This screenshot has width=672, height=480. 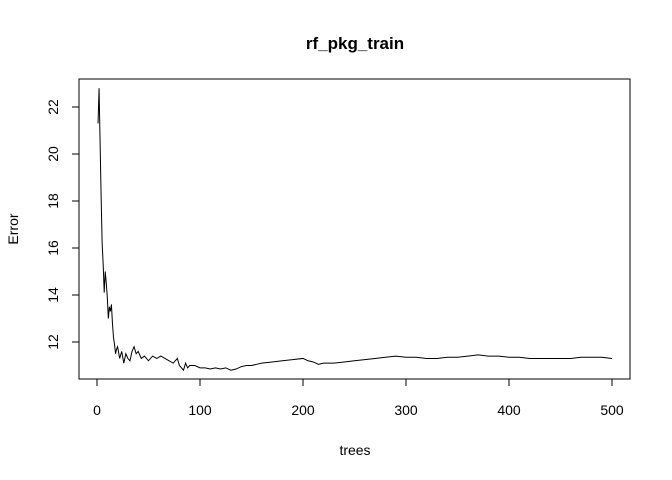 What do you see at coordinates (355, 43) in the screenshot?
I see `chart-title: rf_pkg_train` at bounding box center [355, 43].